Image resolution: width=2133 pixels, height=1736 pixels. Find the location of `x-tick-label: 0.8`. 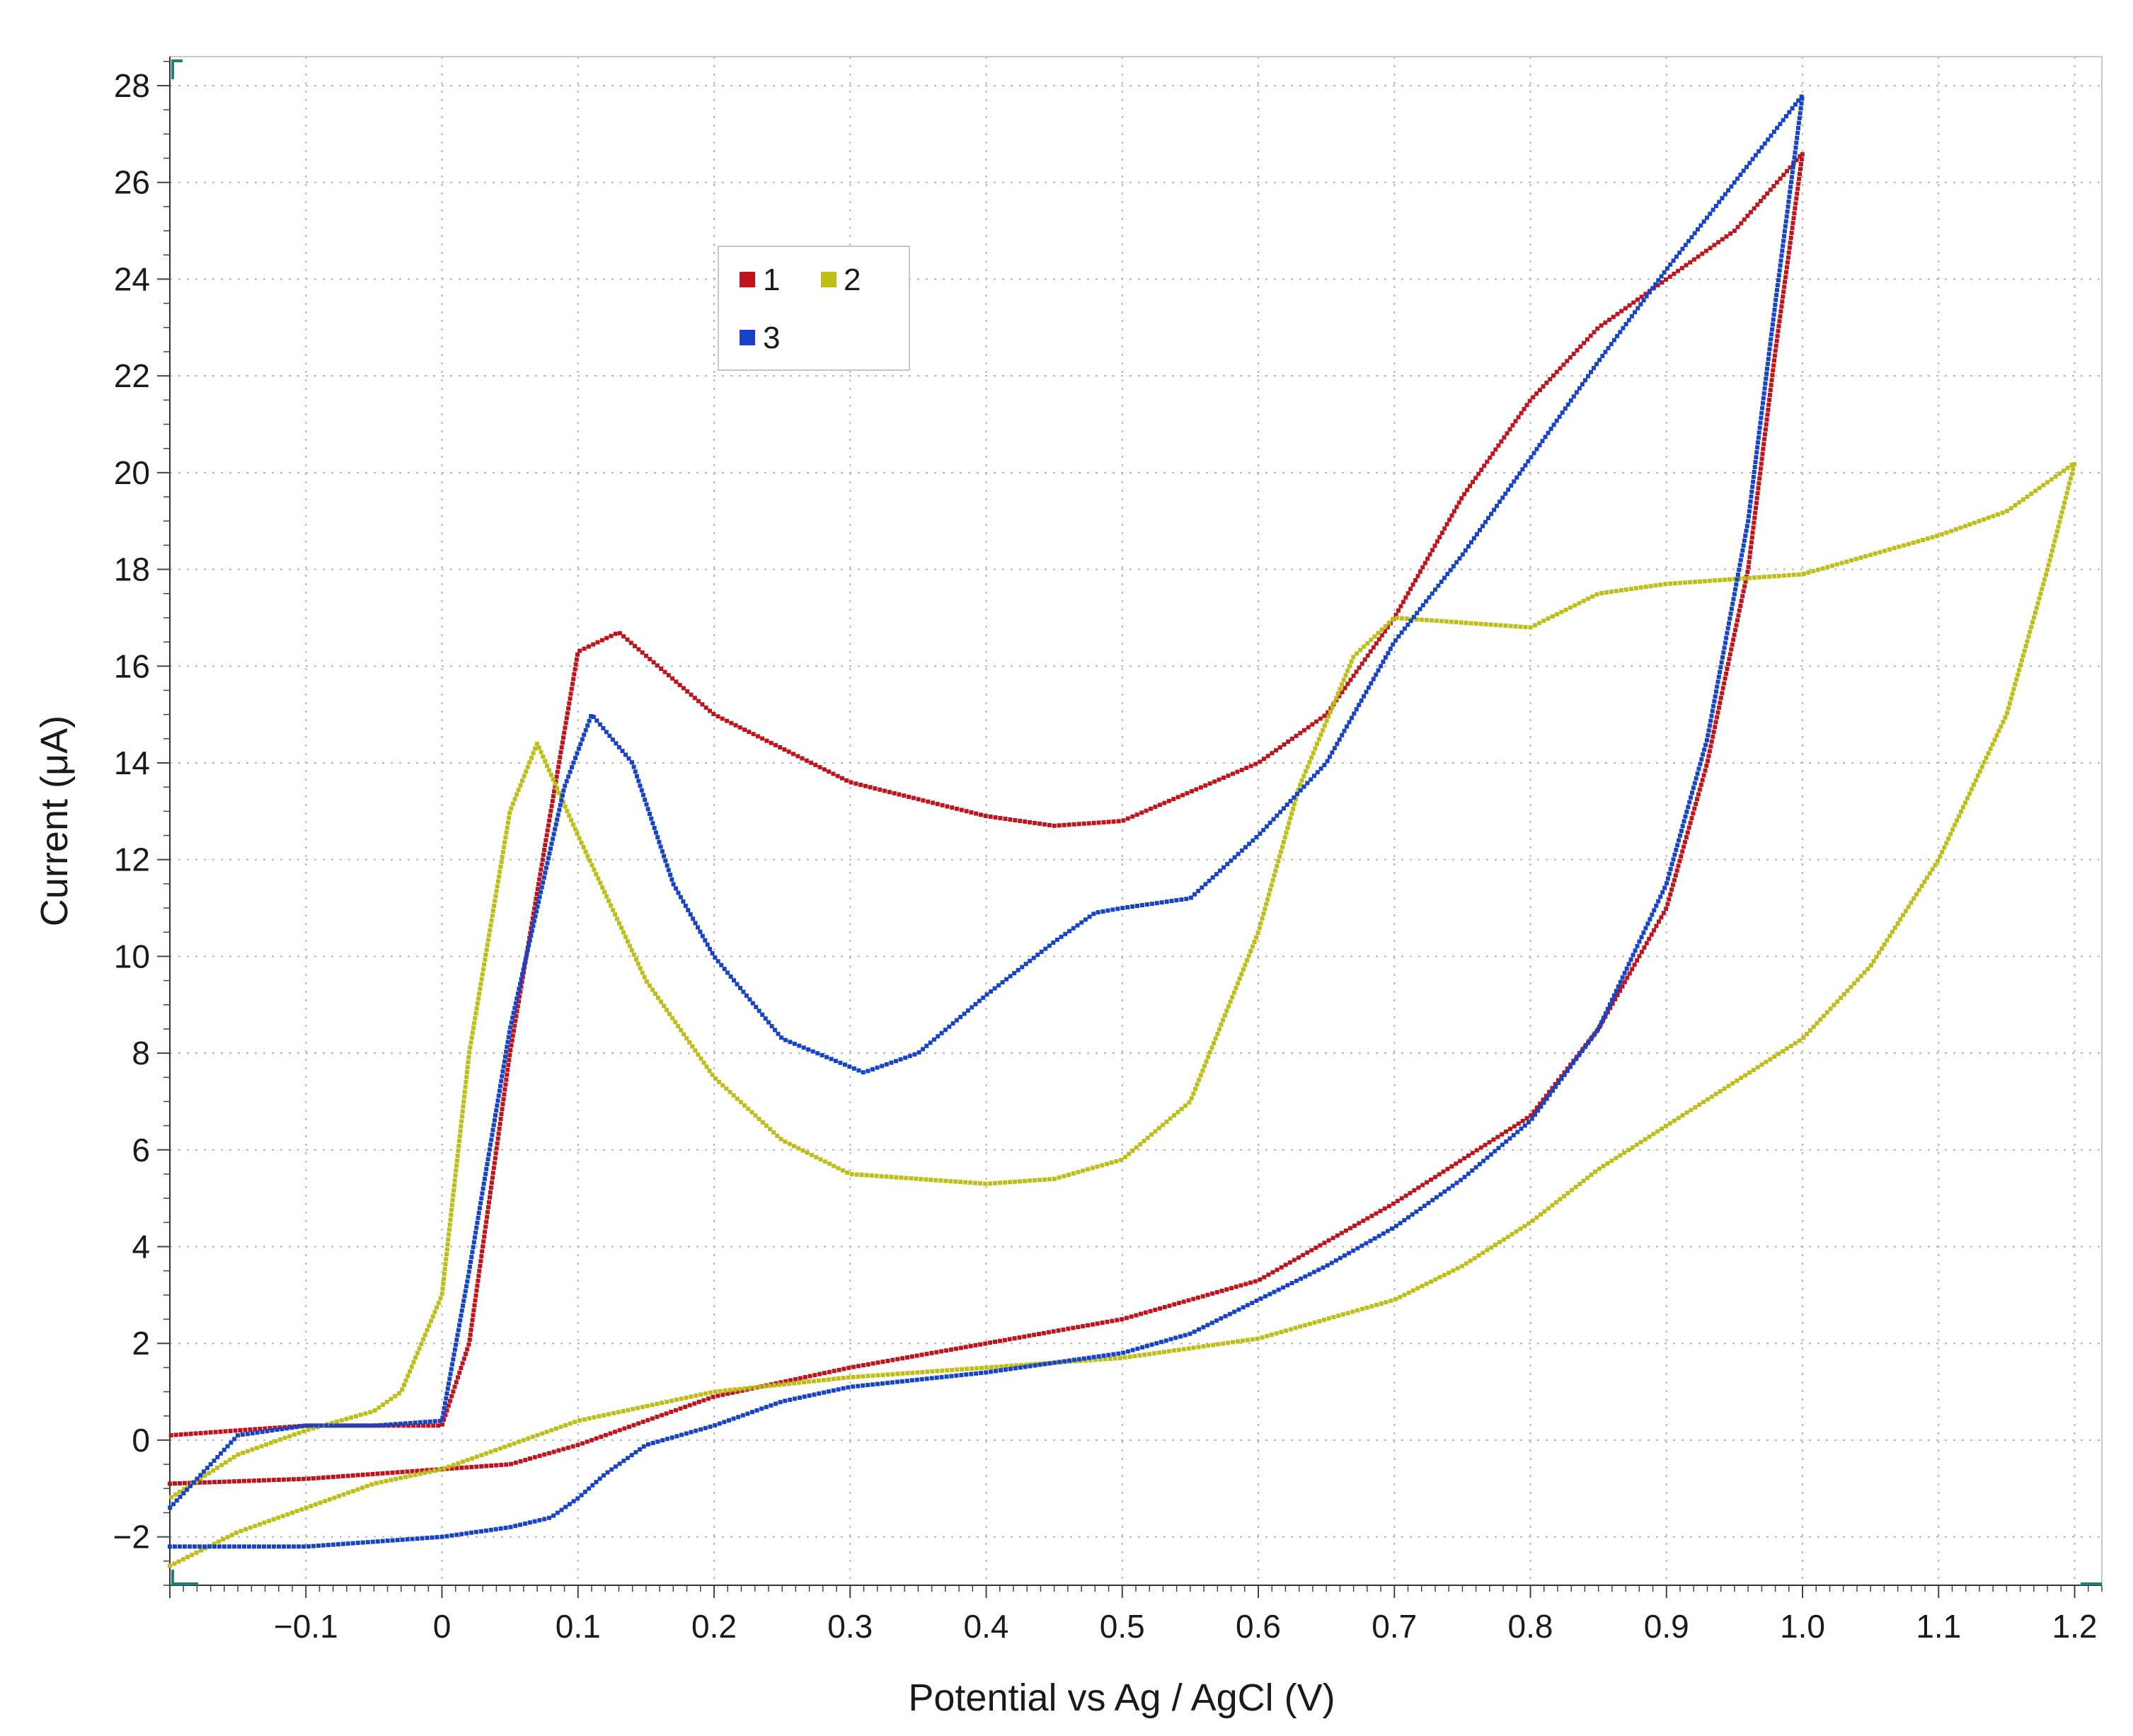

x-tick-label: 0.8 is located at coordinates (1531, 1626).